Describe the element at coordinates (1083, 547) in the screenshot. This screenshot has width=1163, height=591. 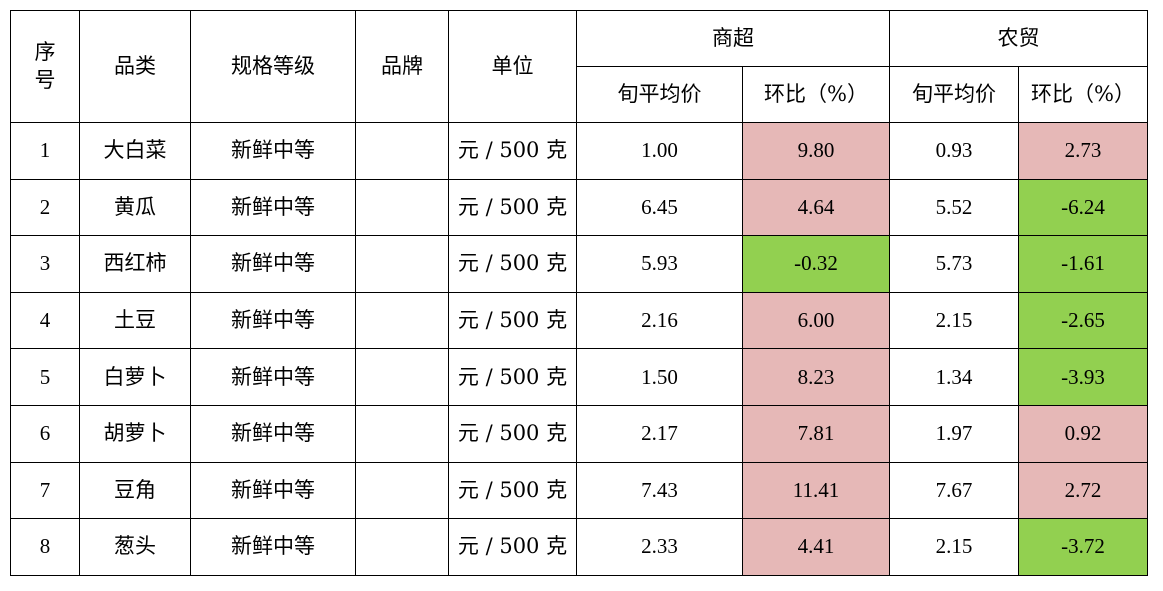
I see `fm-change-cell: -3.72` at that location.